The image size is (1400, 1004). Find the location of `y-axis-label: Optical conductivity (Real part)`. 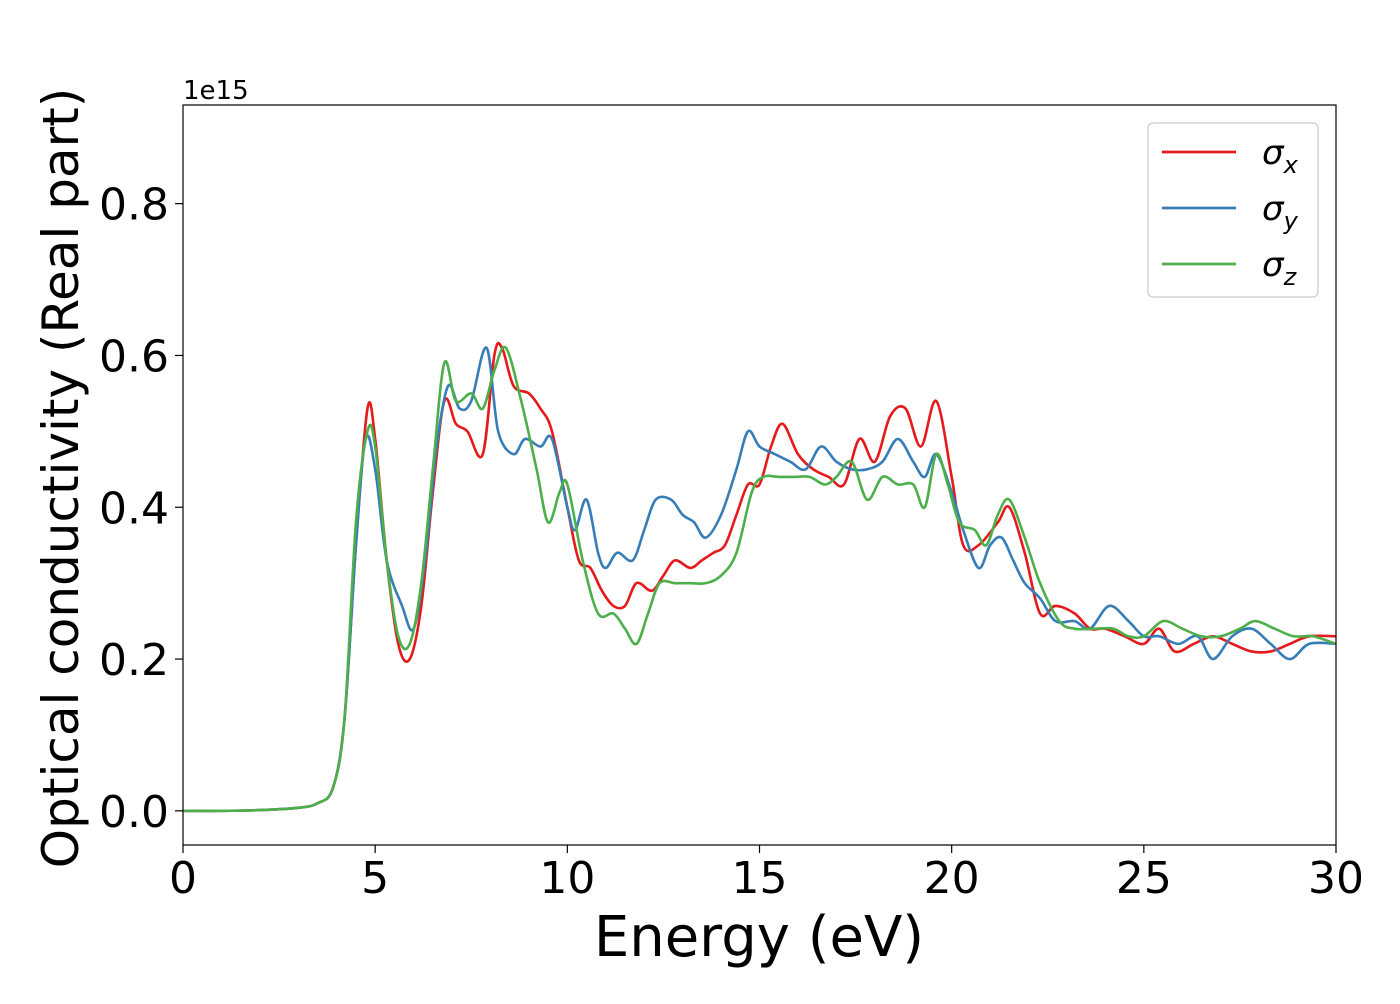

y-axis-label: Optical conductivity (Real part) is located at coordinates (61, 478).